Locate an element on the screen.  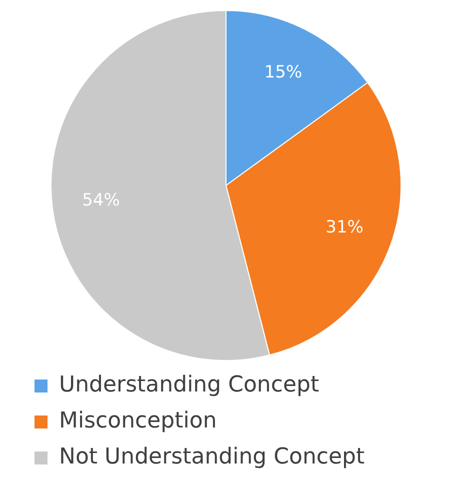
data-label: 31% is located at coordinates (345, 228).